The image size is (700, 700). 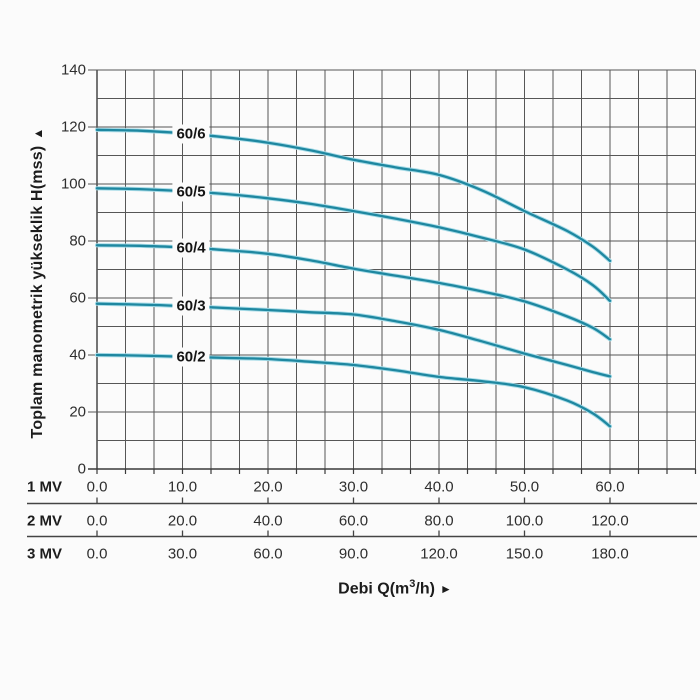 I want to click on scale-label-3-mv: 3 MV, so click(x=45, y=553).